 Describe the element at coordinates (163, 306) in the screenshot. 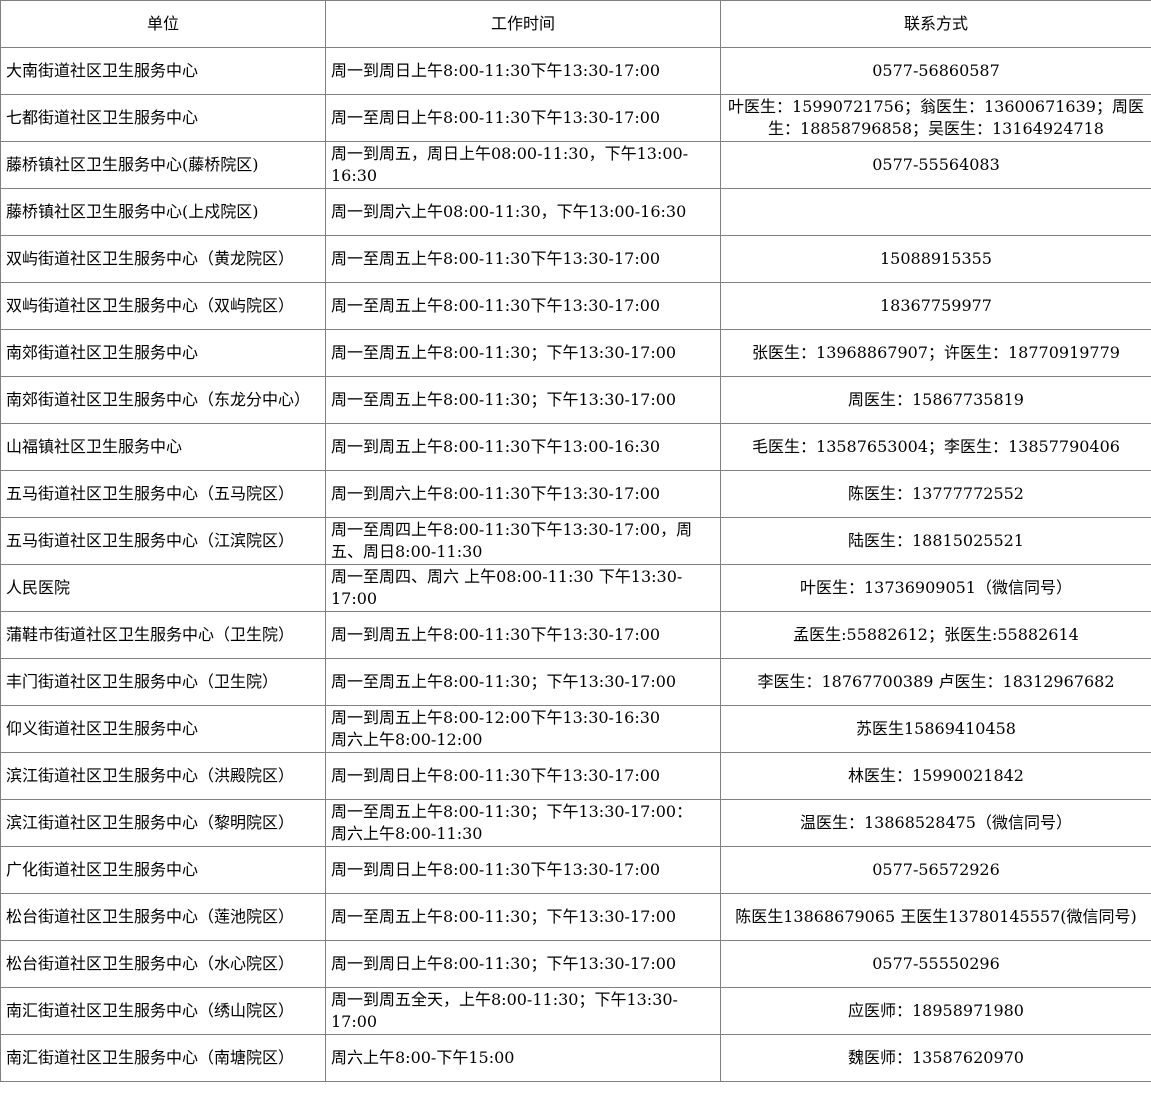

I see `unit-cell: 双屿街道社区卫生服务中心（双屿院区）` at that location.